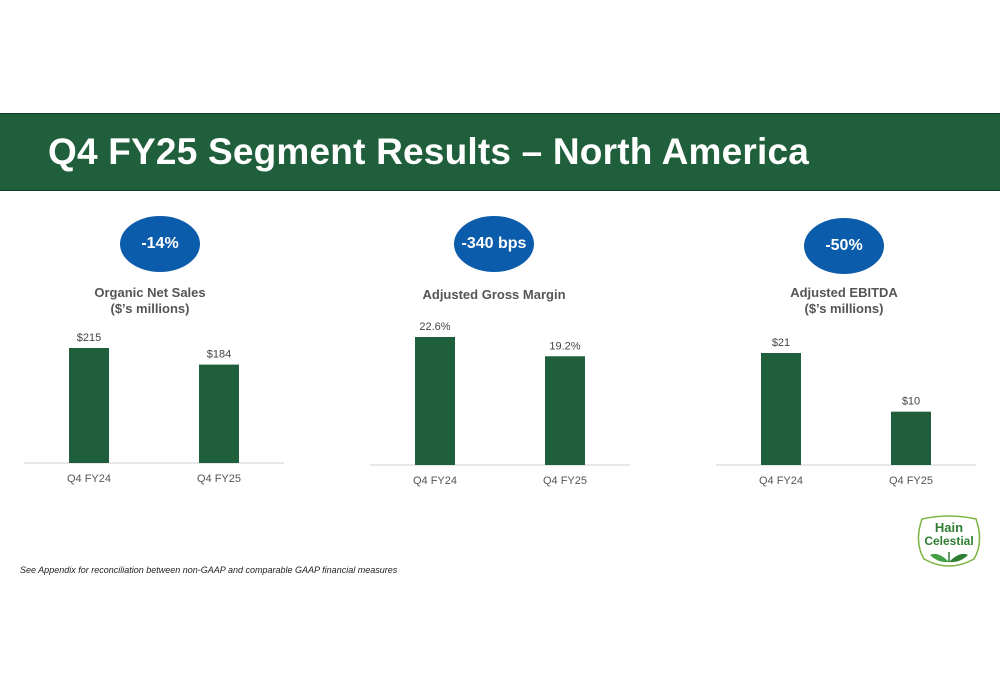 The height and width of the screenshot is (685, 1000). What do you see at coordinates (494, 244) in the screenshot?
I see `badge-adjusted-gross-margin: -340 bps` at bounding box center [494, 244].